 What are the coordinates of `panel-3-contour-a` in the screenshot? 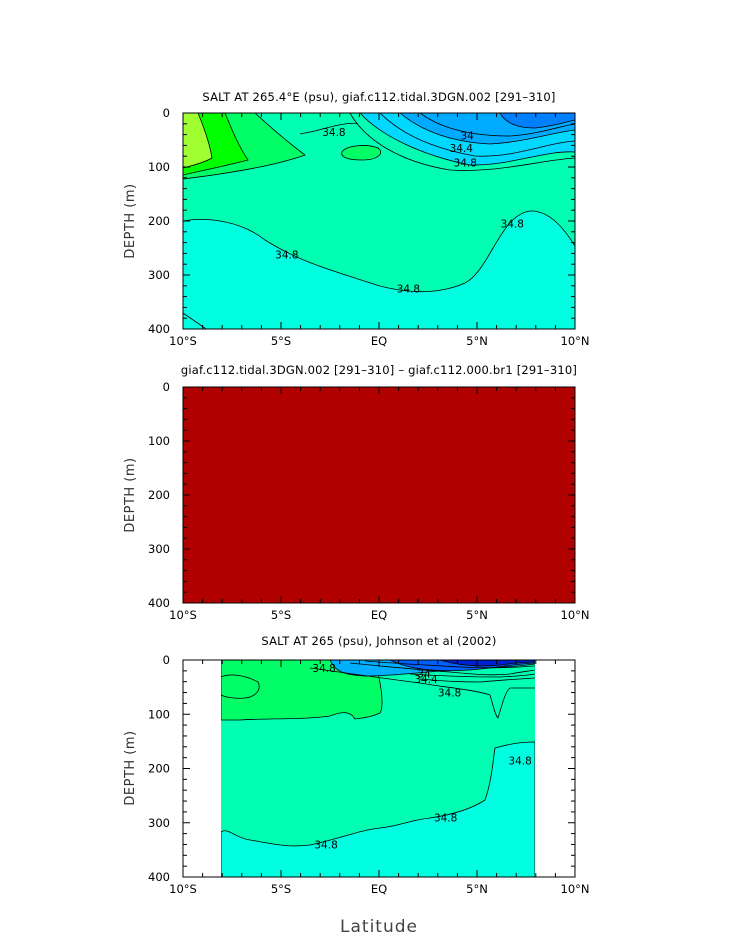 It's located at (422, 693).